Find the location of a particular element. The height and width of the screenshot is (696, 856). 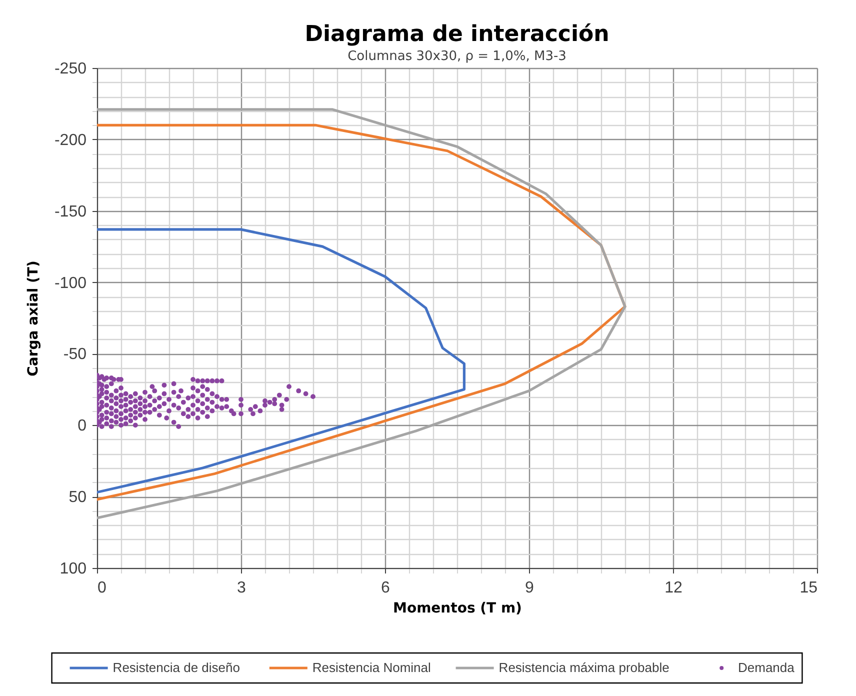

legend-label: Resistencia Nominal is located at coordinates (372, 667).